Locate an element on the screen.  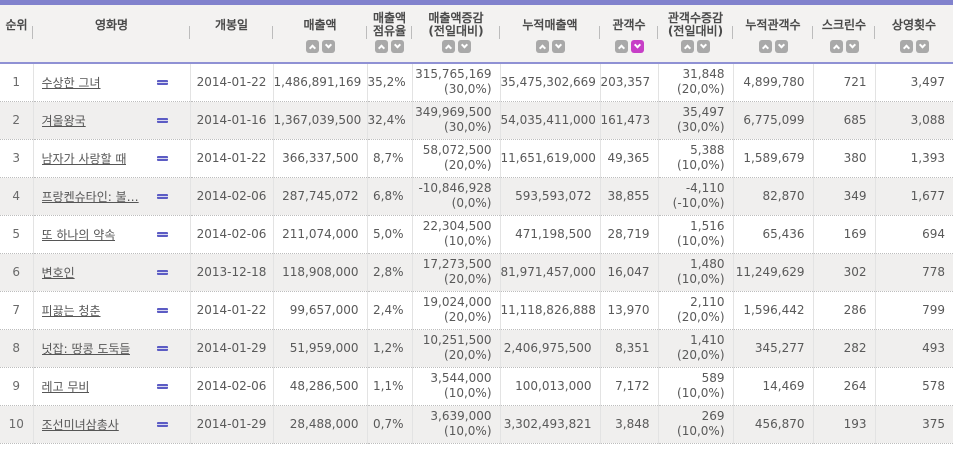
cell-title: 남자가 사랑할 때 is located at coordinates (112, 158).